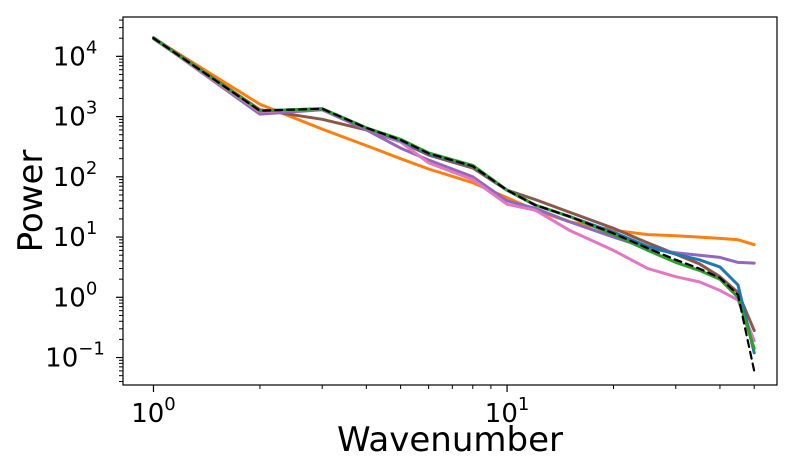  What do you see at coordinates (31, 201) in the screenshot?
I see `y-axis-label: Power` at bounding box center [31, 201].